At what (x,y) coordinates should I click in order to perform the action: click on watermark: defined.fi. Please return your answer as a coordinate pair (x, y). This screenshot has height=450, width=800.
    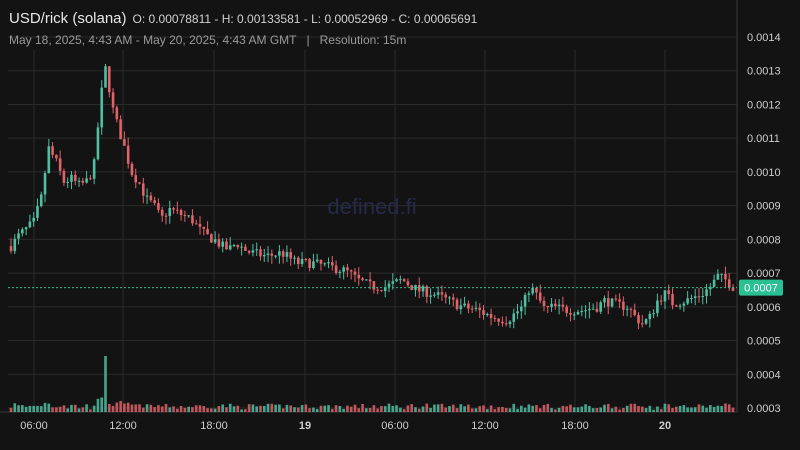
    Looking at the image, I should click on (371, 206).